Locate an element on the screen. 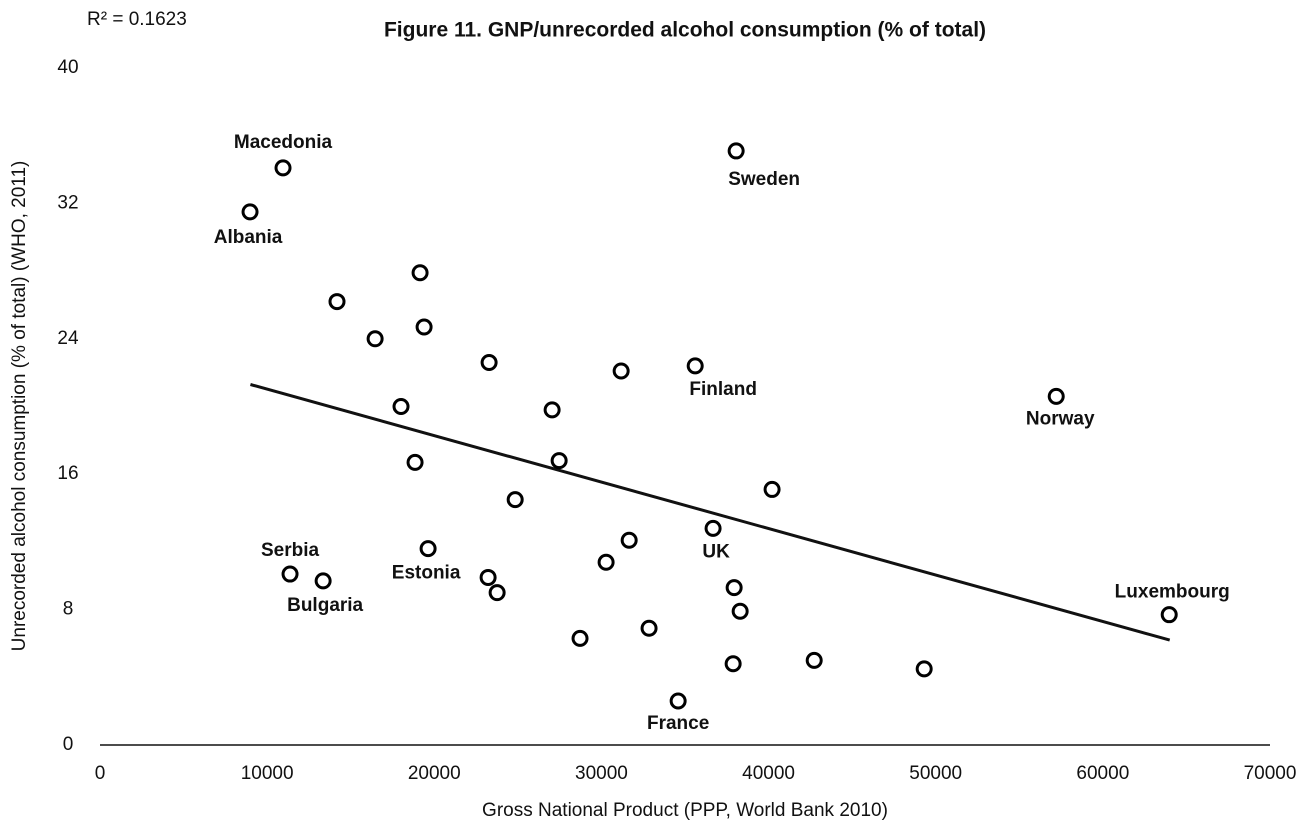 The image size is (1306, 832). x-tick-label: 30000 is located at coordinates (601, 773).